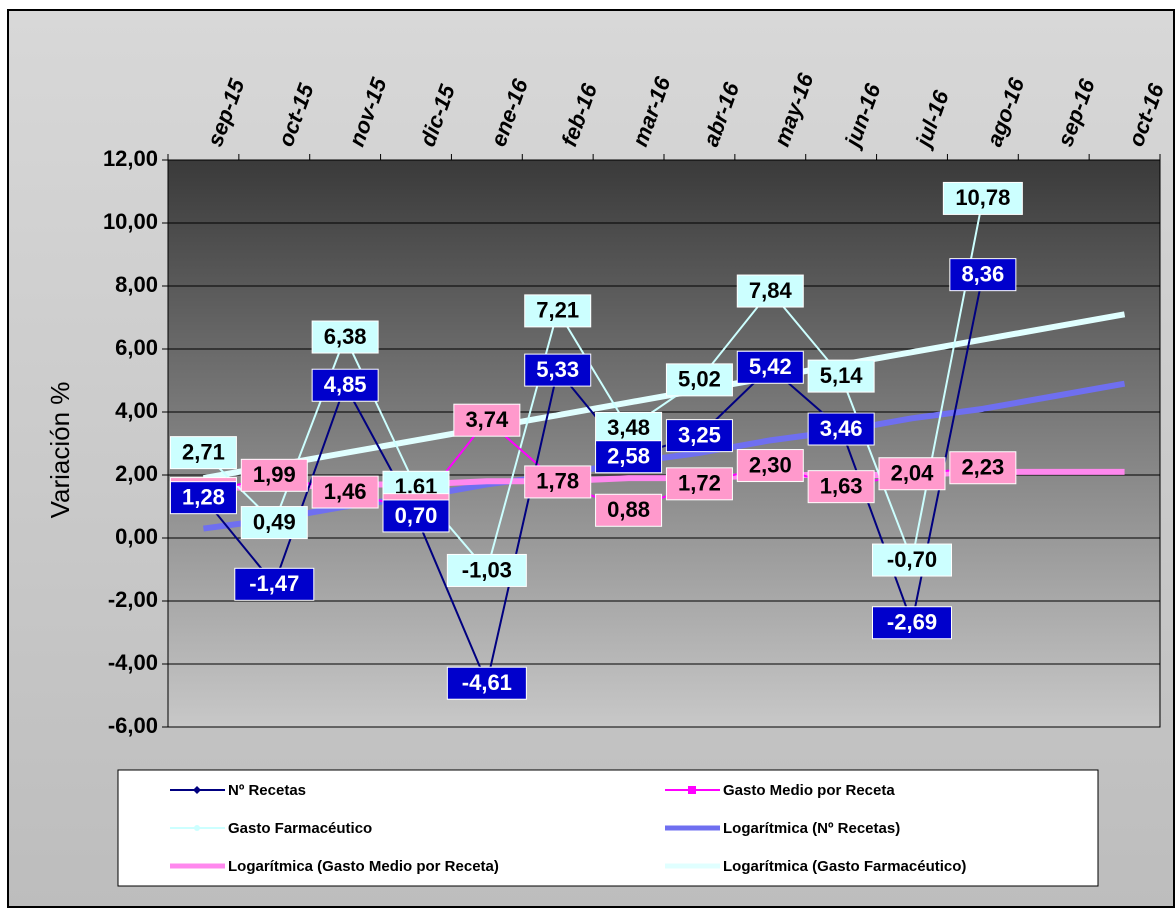  I want to click on legend-label: Gasto Medio por Receta, so click(809, 790).